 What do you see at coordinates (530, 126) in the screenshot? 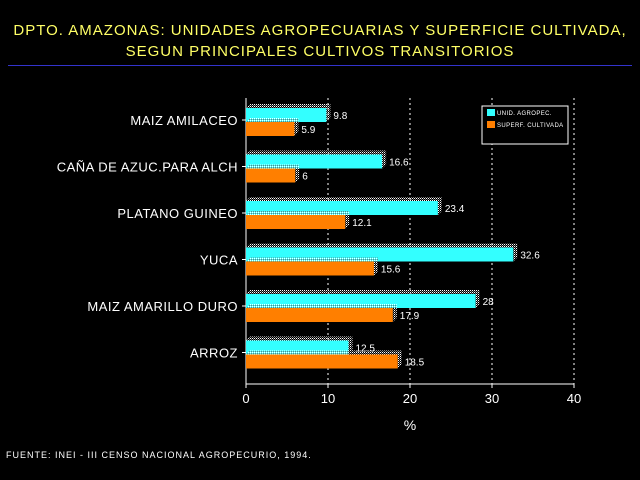
I see `legend-label: SUPERF. CULTIVADA` at bounding box center [530, 126].